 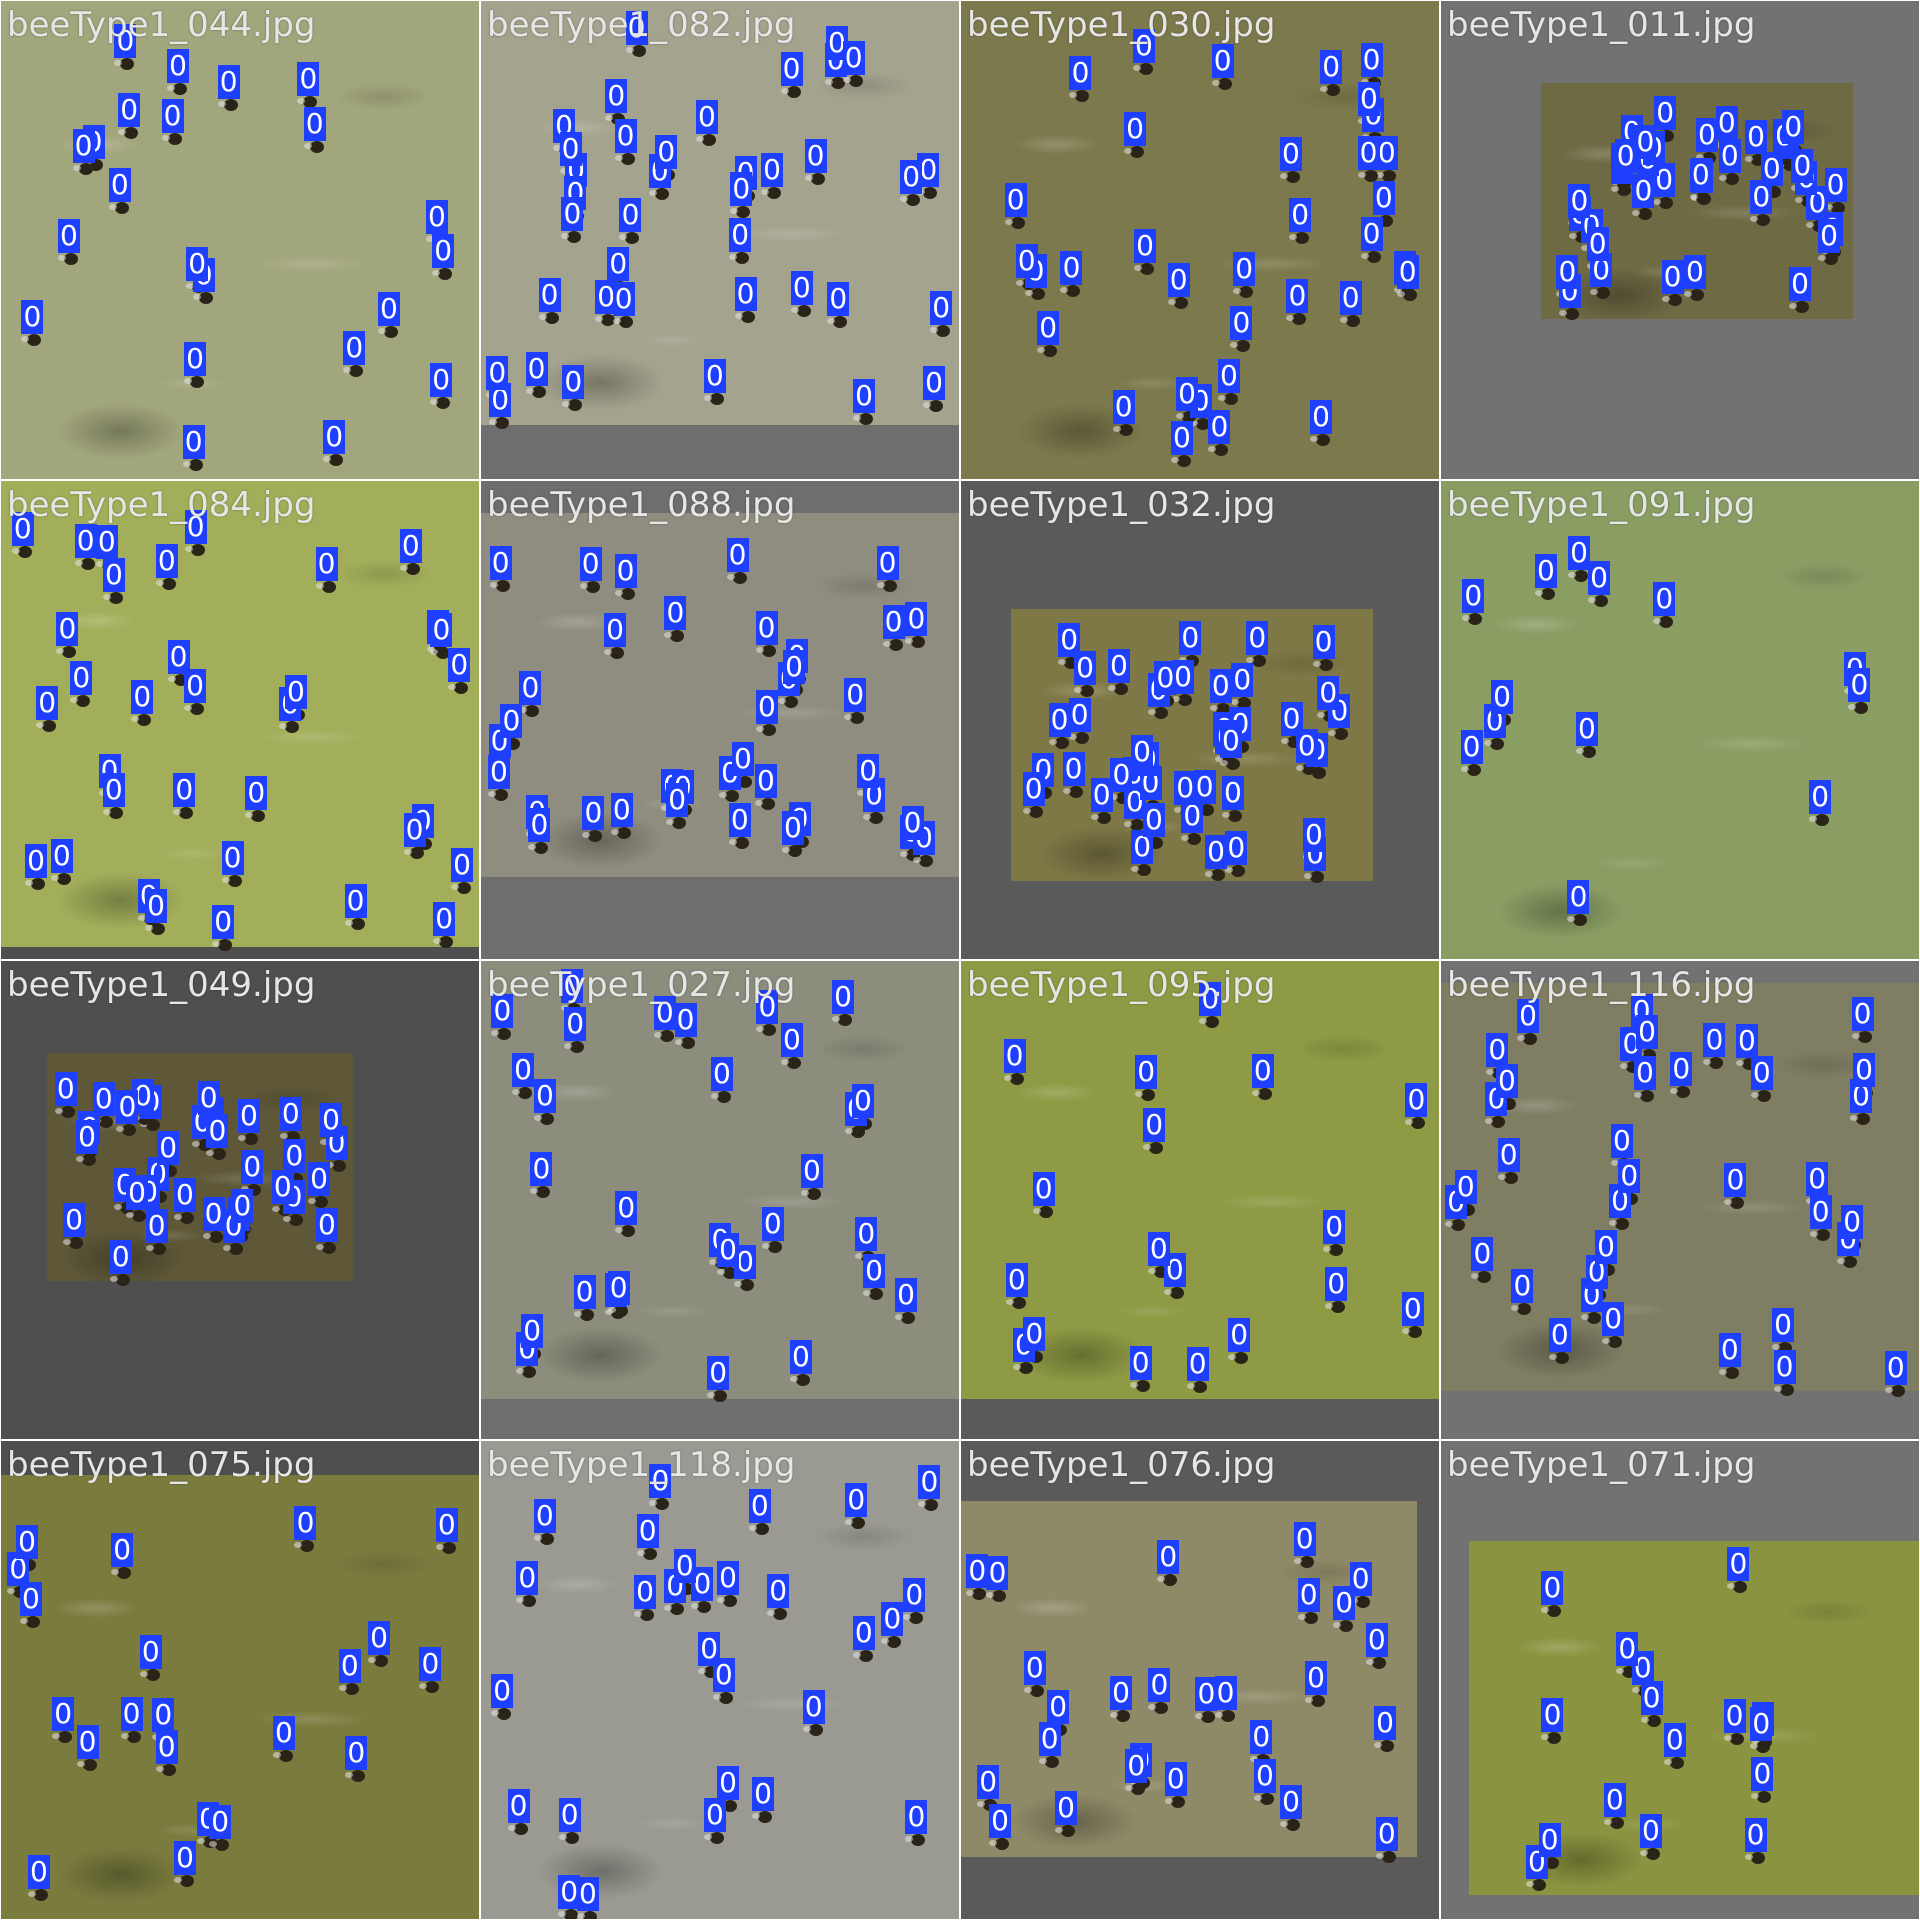 What do you see at coordinates (1121, 505) in the screenshot?
I see `tile-filename: beeType1_032.jpg` at bounding box center [1121, 505].